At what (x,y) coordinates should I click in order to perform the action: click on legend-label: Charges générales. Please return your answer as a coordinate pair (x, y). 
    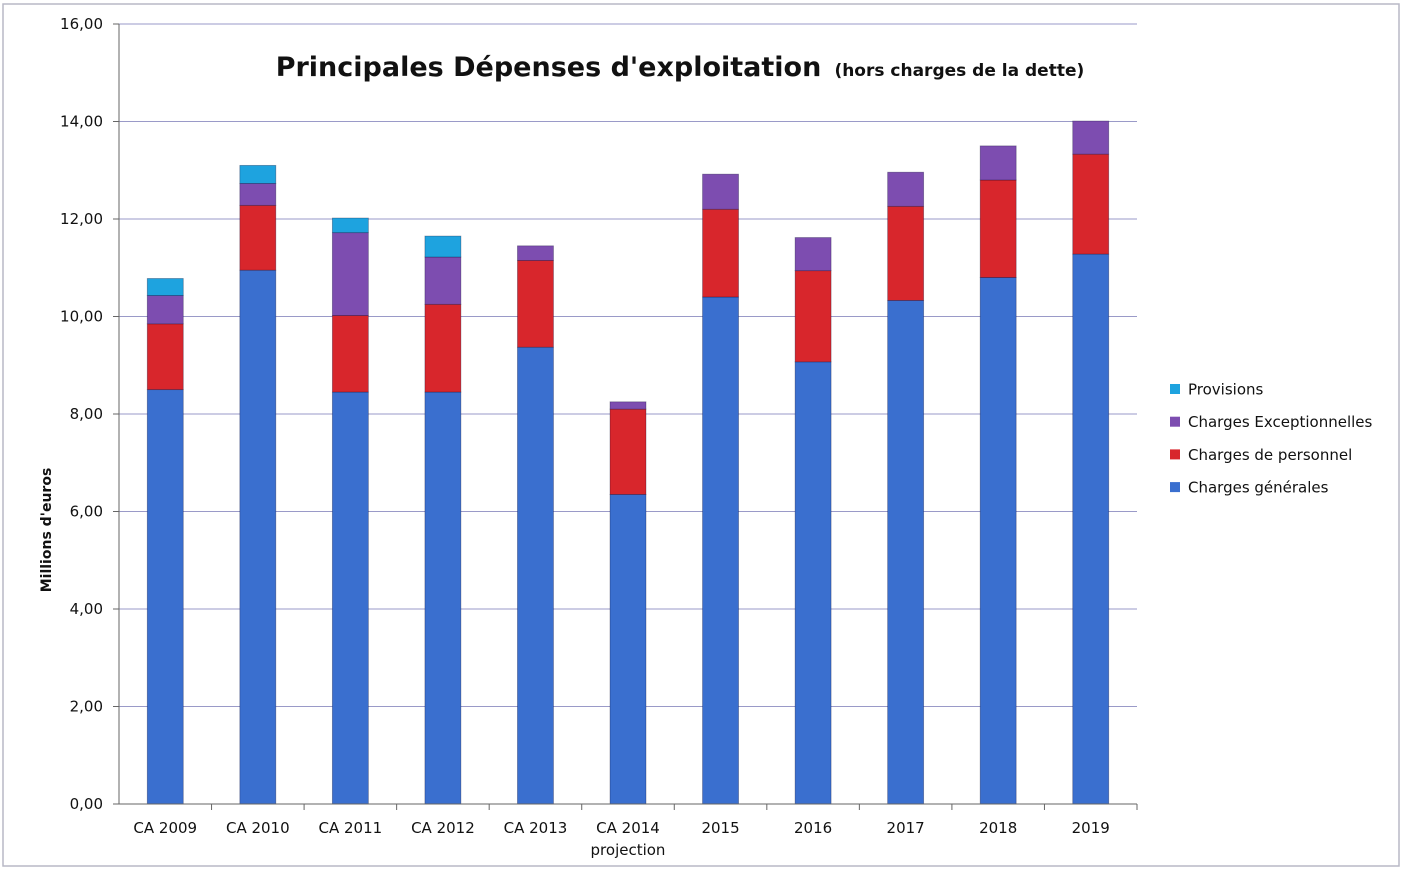
    Looking at the image, I should click on (1258, 488).